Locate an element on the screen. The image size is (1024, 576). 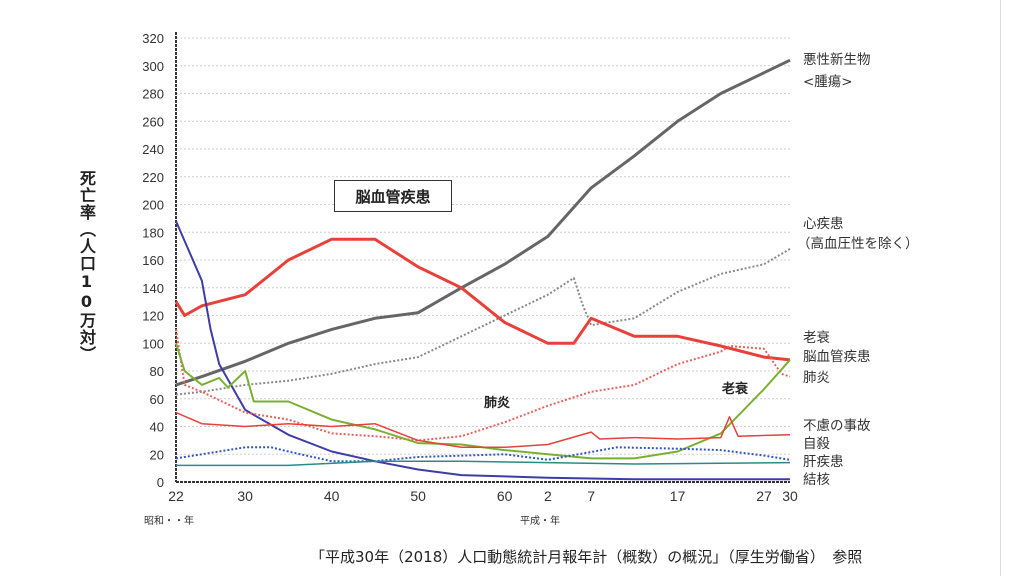
x-tick-label: 22 is located at coordinates (176, 496).